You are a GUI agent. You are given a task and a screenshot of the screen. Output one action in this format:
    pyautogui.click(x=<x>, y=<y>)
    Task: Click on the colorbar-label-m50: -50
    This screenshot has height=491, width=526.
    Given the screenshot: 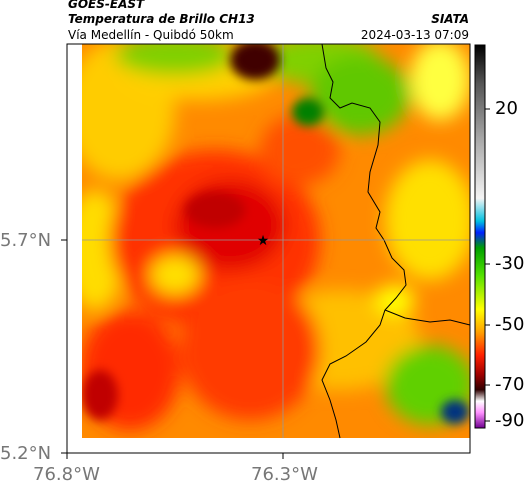 What is the action you would take?
    pyautogui.click(x=510, y=324)
    